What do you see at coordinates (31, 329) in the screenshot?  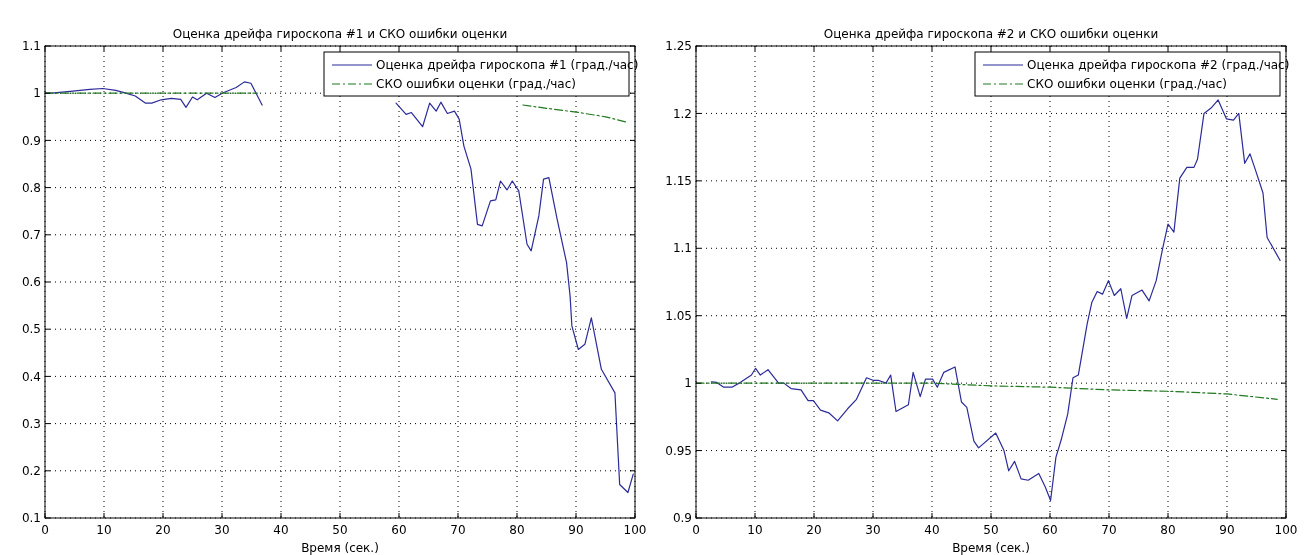 I see `y-tick-label: 0.5` at bounding box center [31, 329].